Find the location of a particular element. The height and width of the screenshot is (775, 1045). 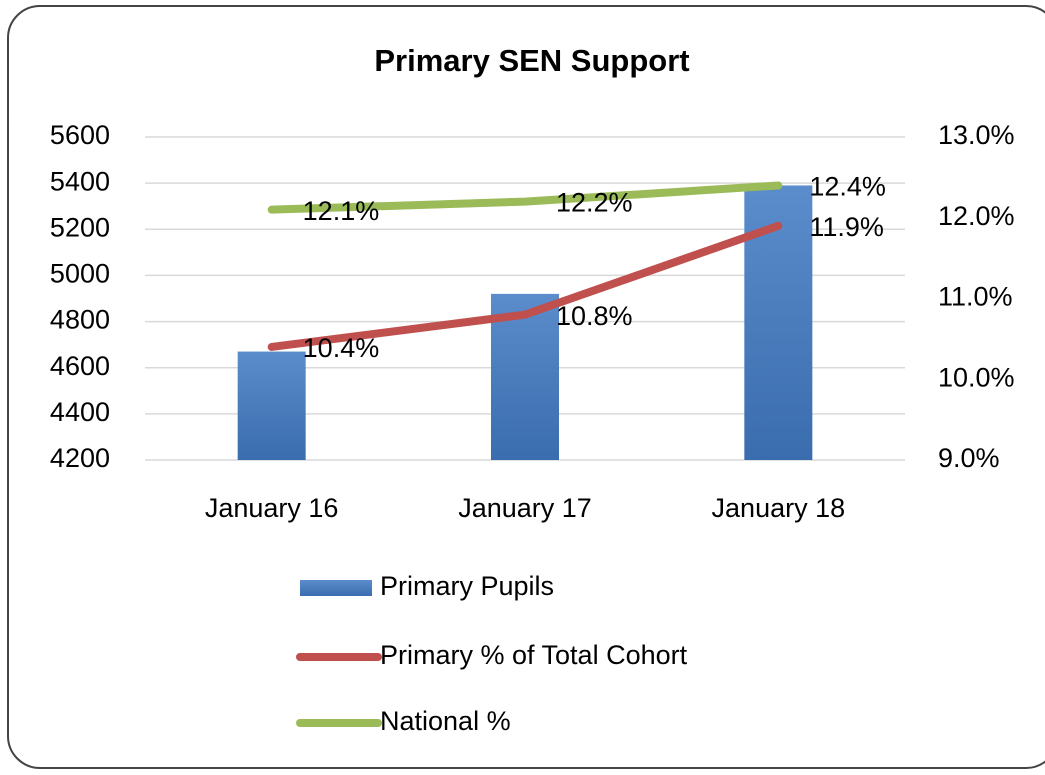

data-label: 12.4% is located at coordinates (847, 187).